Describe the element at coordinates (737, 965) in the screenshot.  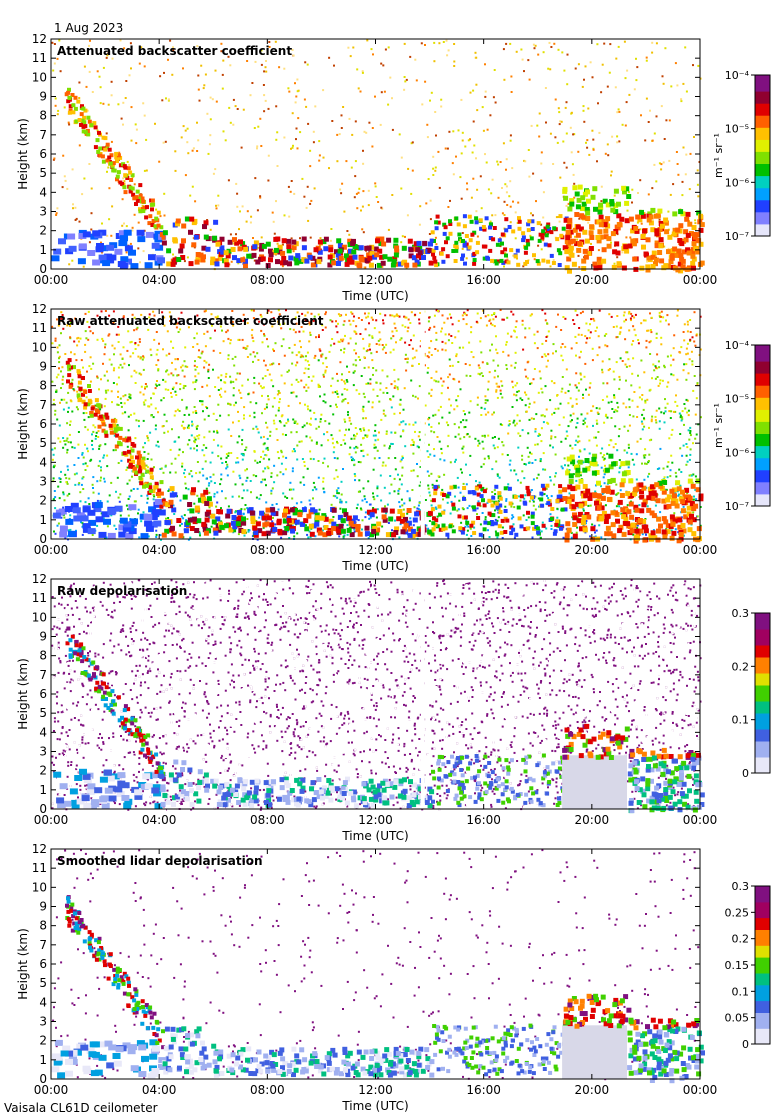
I see `colorbar-tick-label: 0.15` at that location.